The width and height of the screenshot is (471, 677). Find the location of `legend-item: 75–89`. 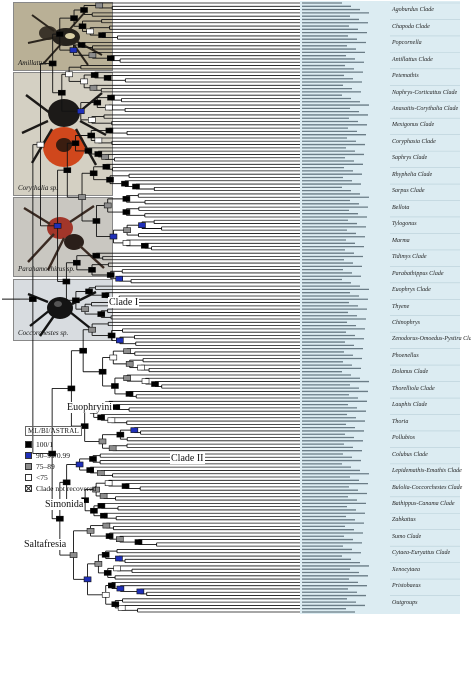

legend-item: 75–89 is located at coordinates (60, 466).